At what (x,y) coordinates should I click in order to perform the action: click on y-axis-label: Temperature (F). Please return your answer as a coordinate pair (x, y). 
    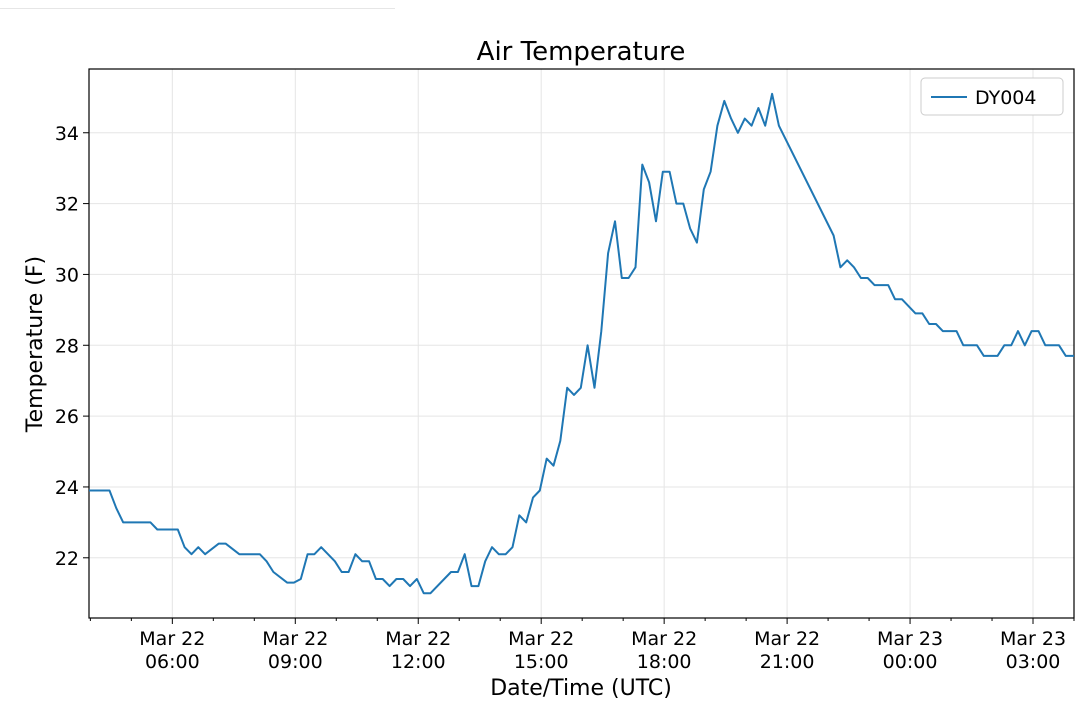
    Looking at the image, I should click on (35, 344).